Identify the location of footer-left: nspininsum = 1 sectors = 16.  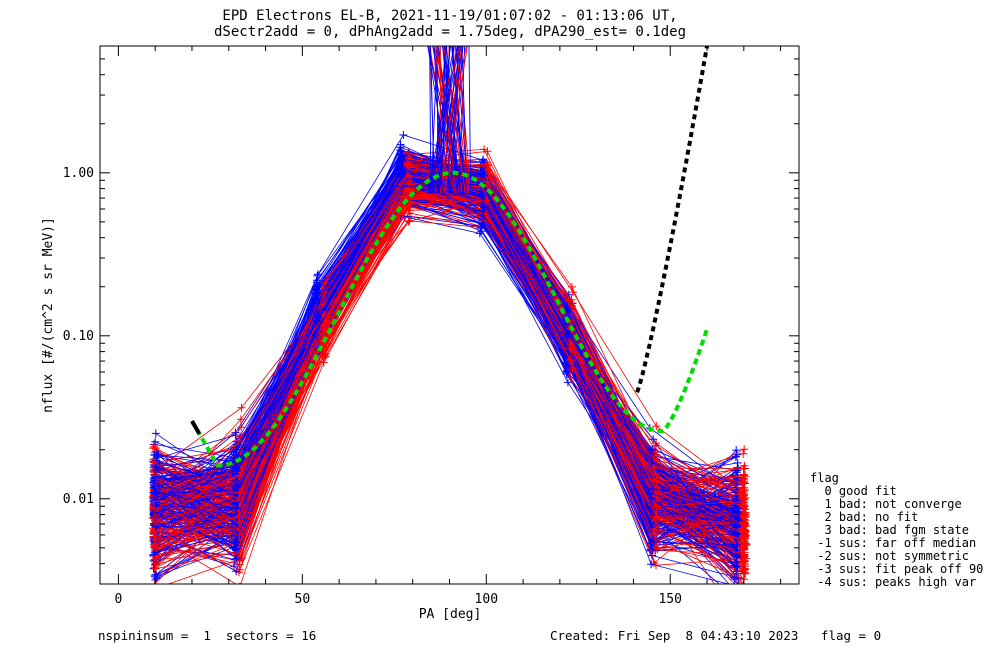
(207, 635).